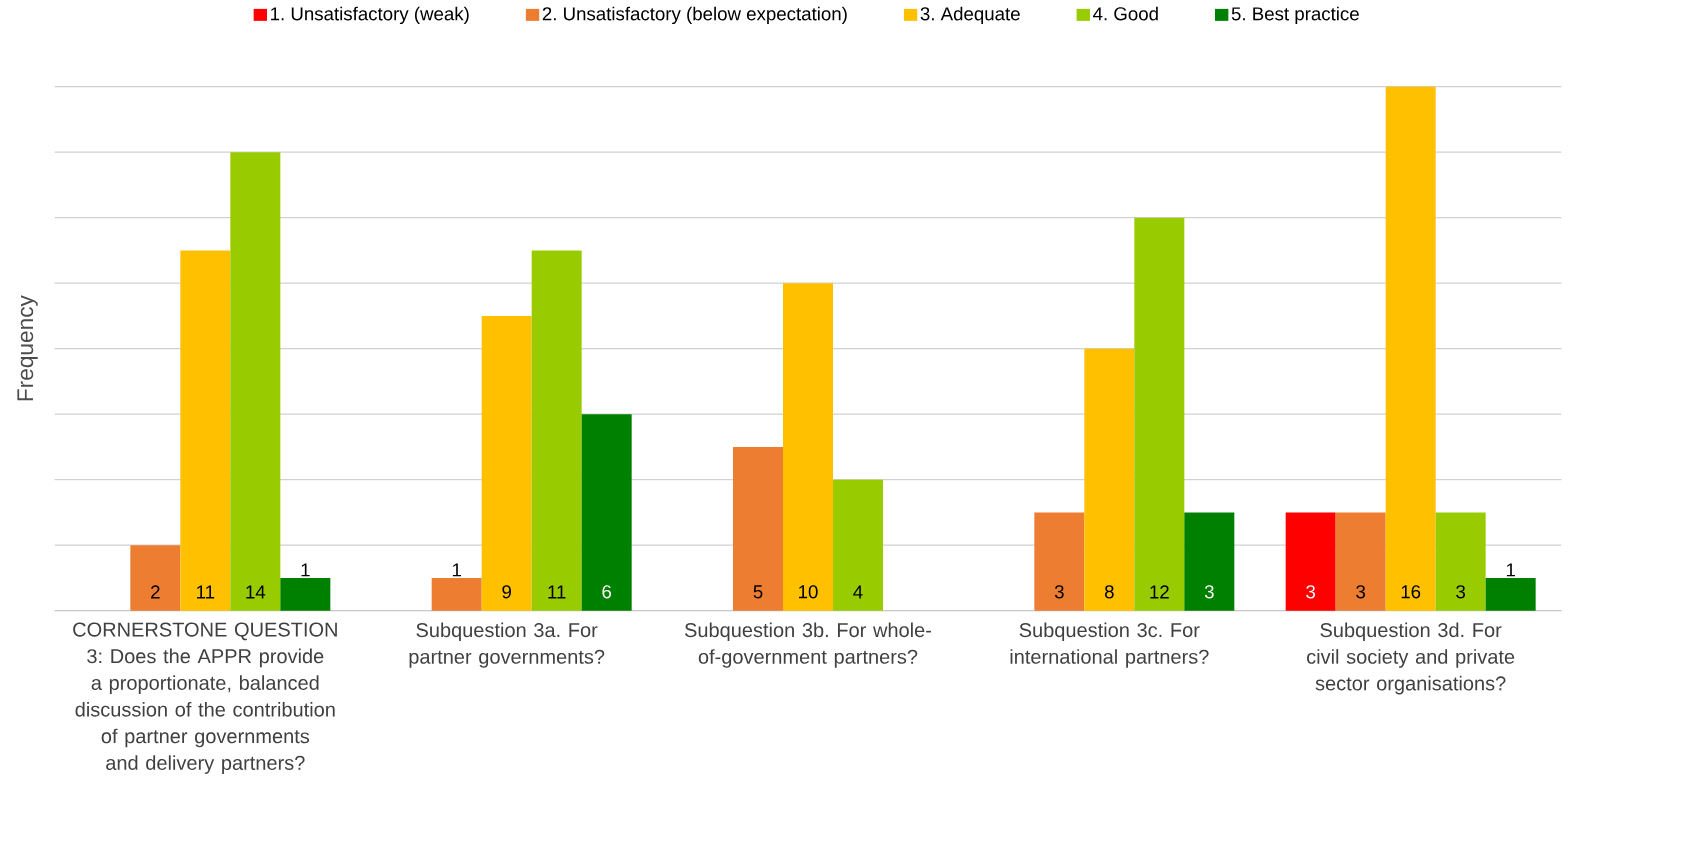 Image resolution: width=1692 pixels, height=848 pixels. I want to click on y-axis-title: Frequency, so click(27, 348).